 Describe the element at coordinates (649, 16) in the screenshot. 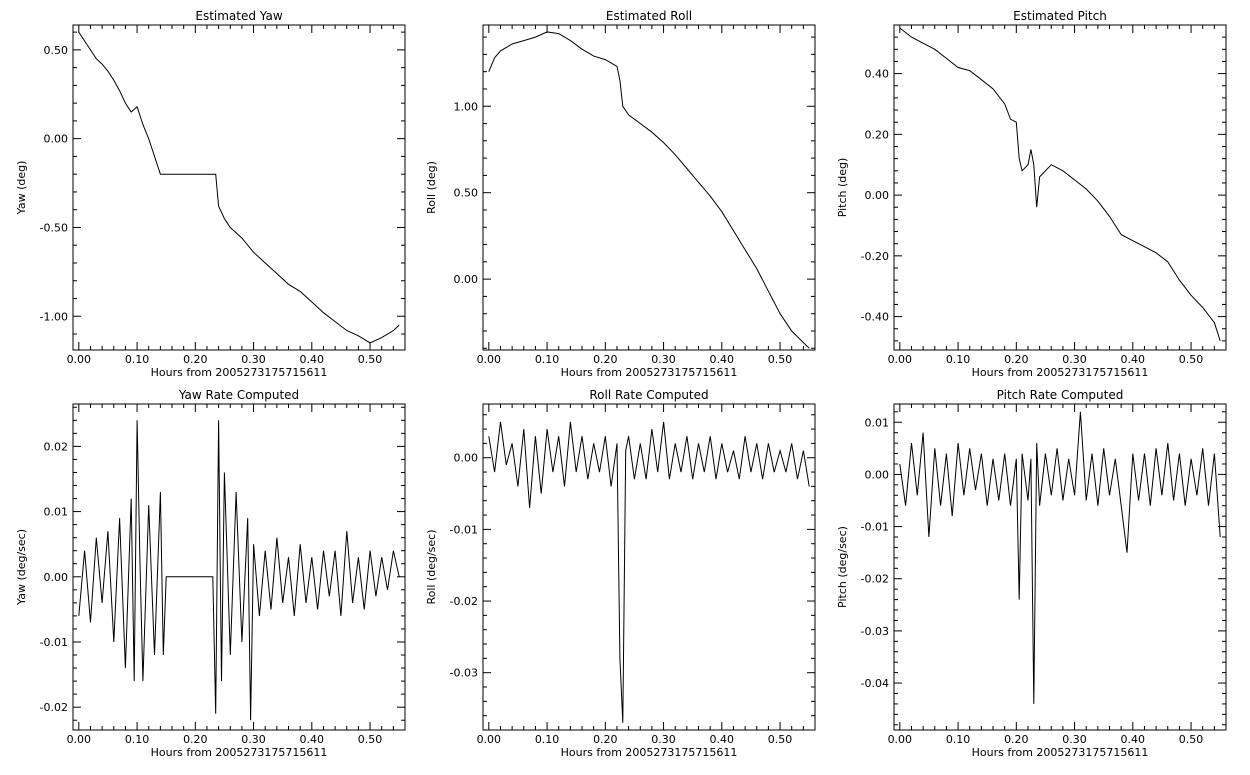

I see `chart-title: Estimated Roll` at that location.